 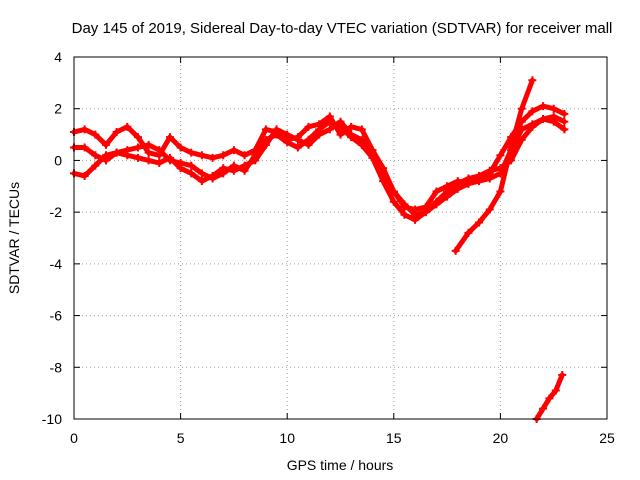 I want to click on x-tick-label: 0, so click(x=74, y=438).